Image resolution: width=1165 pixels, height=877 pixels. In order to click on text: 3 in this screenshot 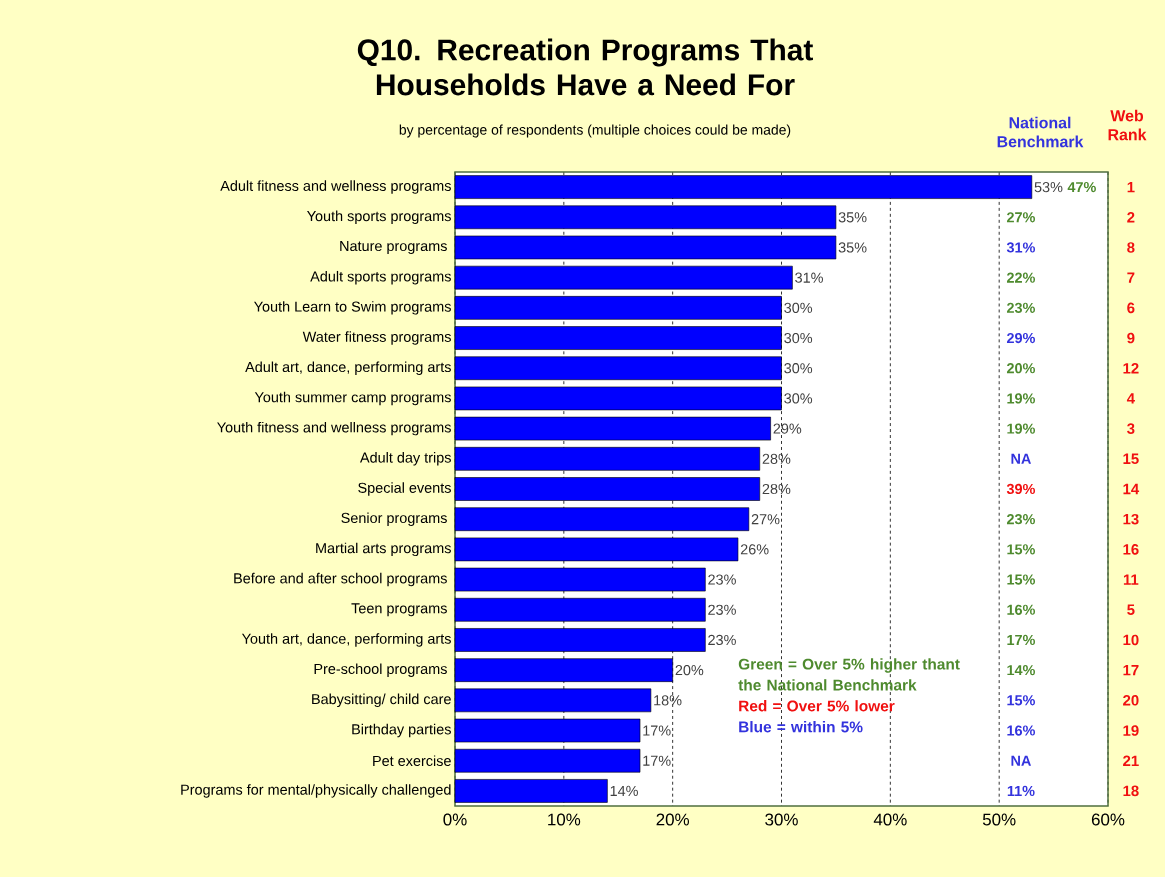, I will do `click(1131, 428)`.